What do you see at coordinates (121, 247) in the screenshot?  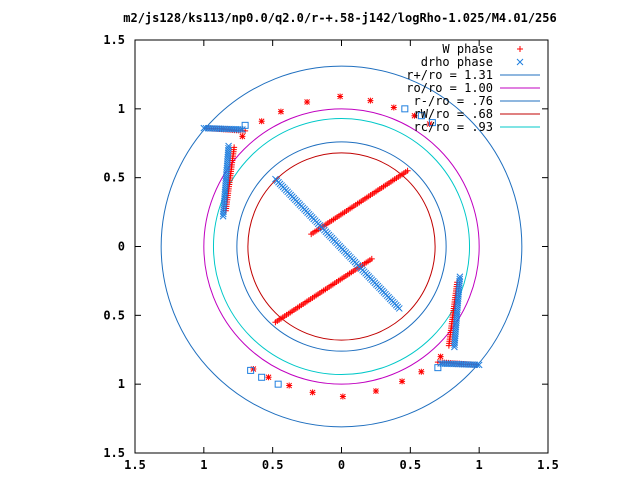 I see `y-tick-label: 0` at bounding box center [121, 247].